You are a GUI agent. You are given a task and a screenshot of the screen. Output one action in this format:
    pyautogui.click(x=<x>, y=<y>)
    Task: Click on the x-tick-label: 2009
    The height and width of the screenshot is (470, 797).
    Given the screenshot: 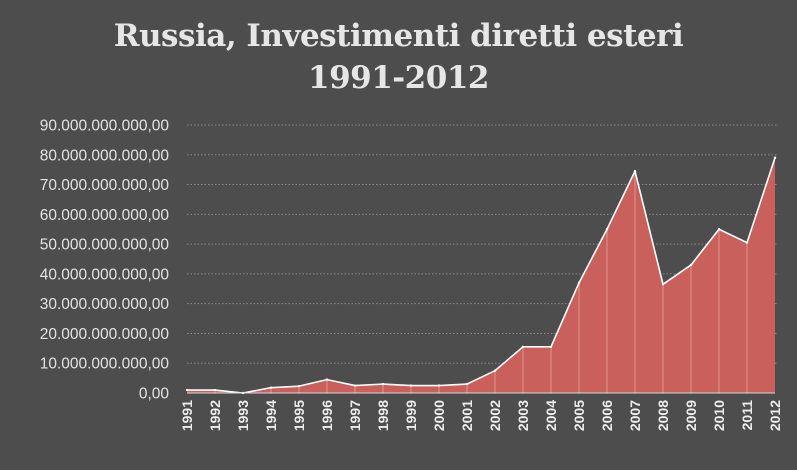 What is the action you would take?
    pyautogui.click(x=691, y=415)
    